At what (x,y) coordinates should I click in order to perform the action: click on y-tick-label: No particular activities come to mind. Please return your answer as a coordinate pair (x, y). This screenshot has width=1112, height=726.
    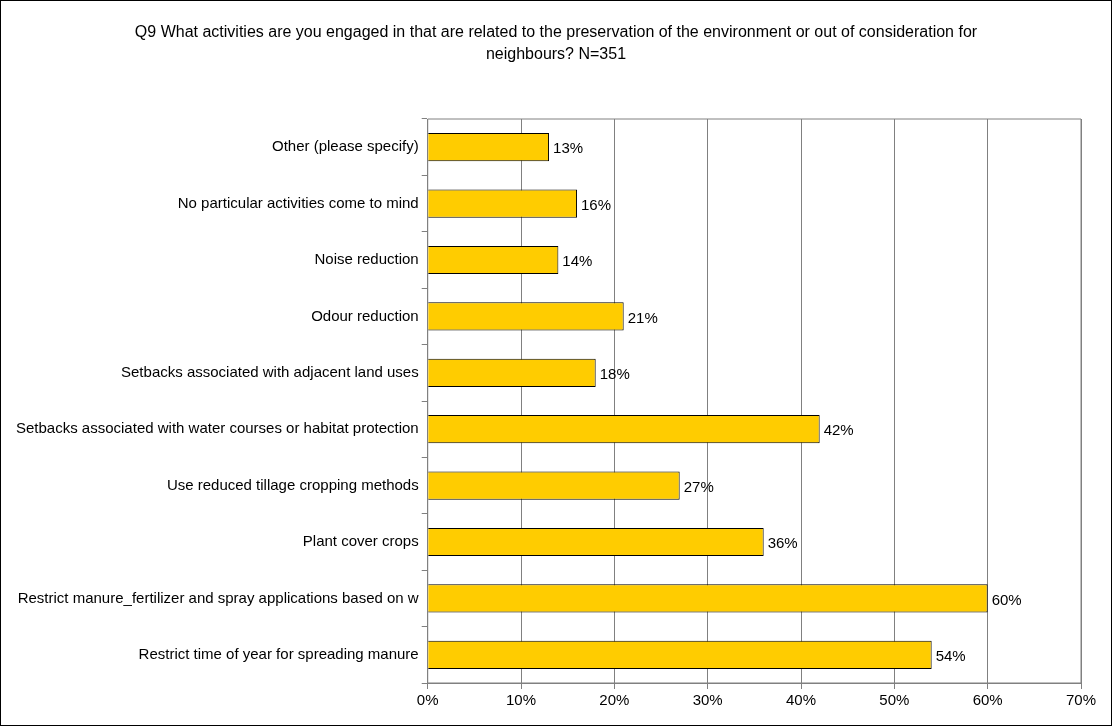
    Looking at the image, I should click on (298, 202).